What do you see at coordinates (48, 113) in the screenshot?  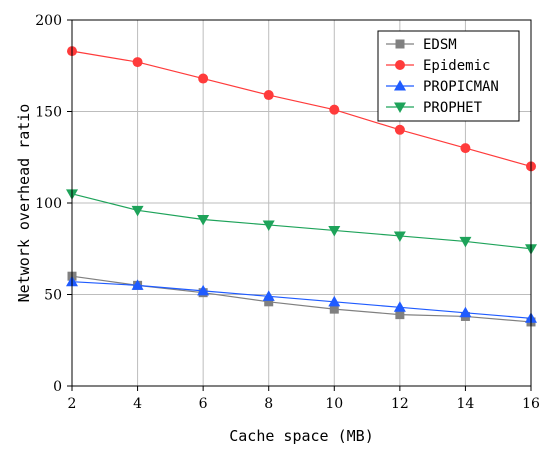 I see `y-tick-label: 150` at bounding box center [48, 113].